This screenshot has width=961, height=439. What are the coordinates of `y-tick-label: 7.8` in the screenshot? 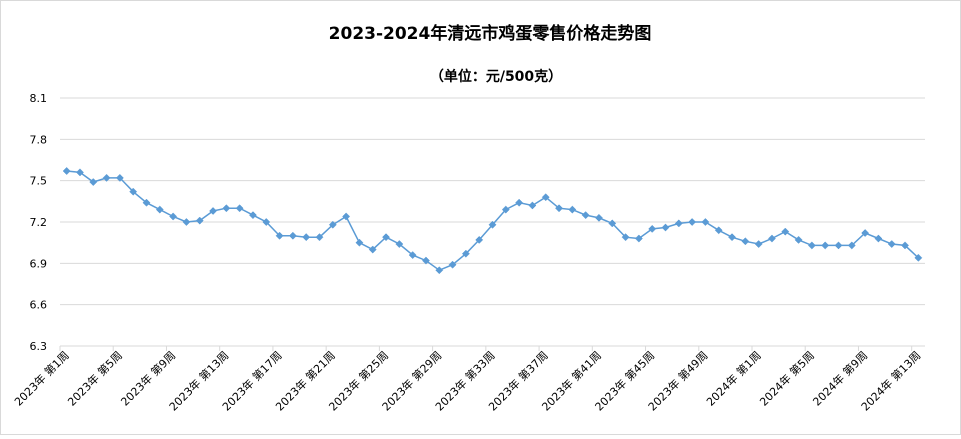 It's located at (39, 139).